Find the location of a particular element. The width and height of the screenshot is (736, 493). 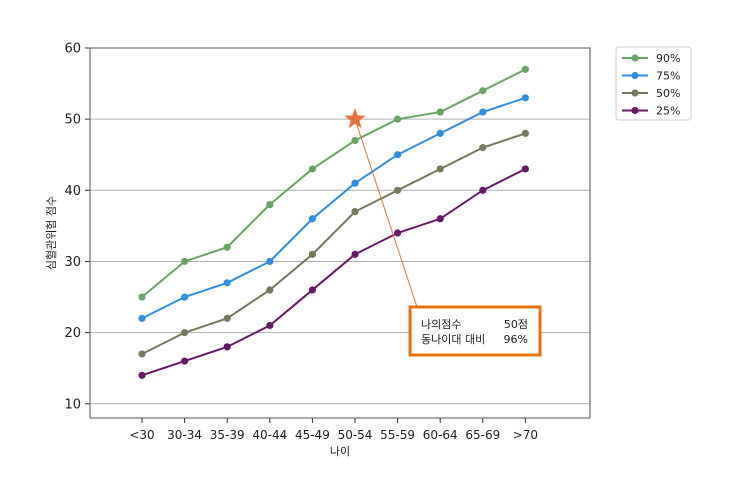

marker-pointer is located at coordinates (381, 209).